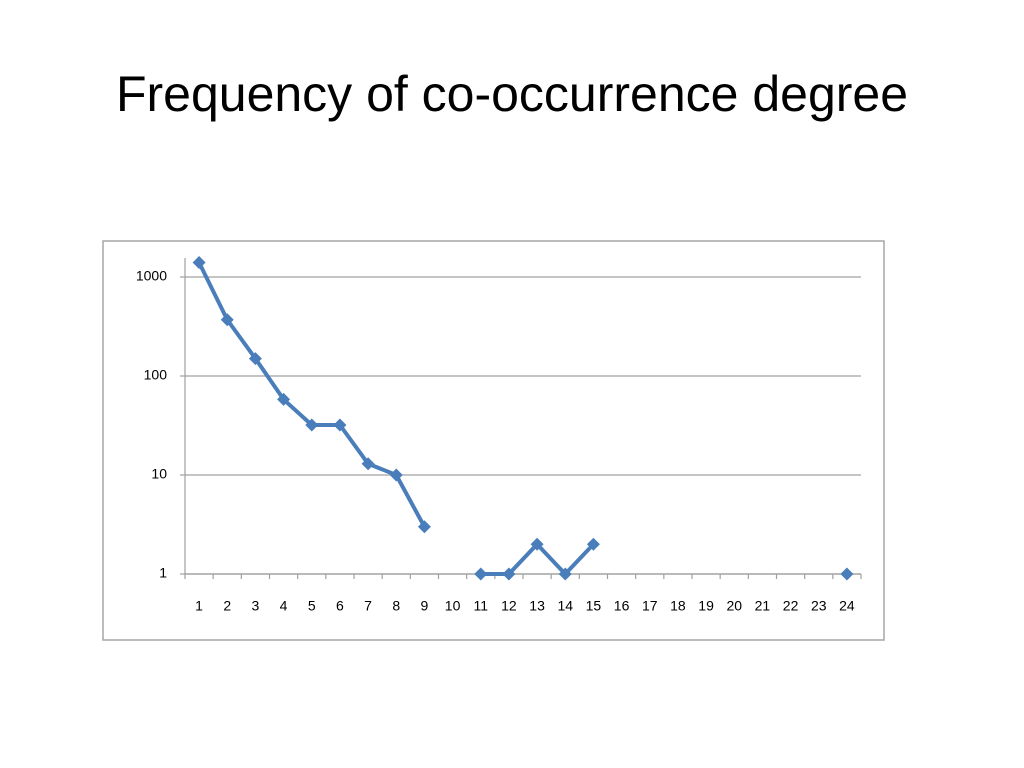 This screenshot has width=1024, height=768. What do you see at coordinates (622, 606) in the screenshot?
I see `x-tick-label: 16` at bounding box center [622, 606].